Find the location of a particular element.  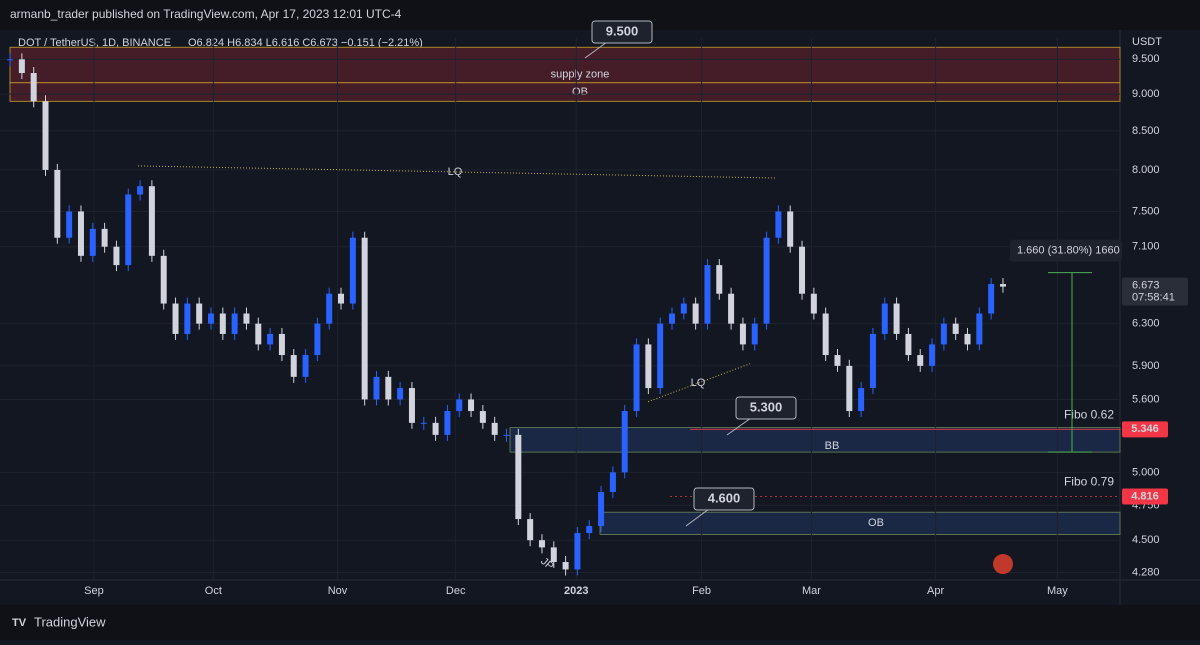

lq-line is located at coordinates (699, 383).